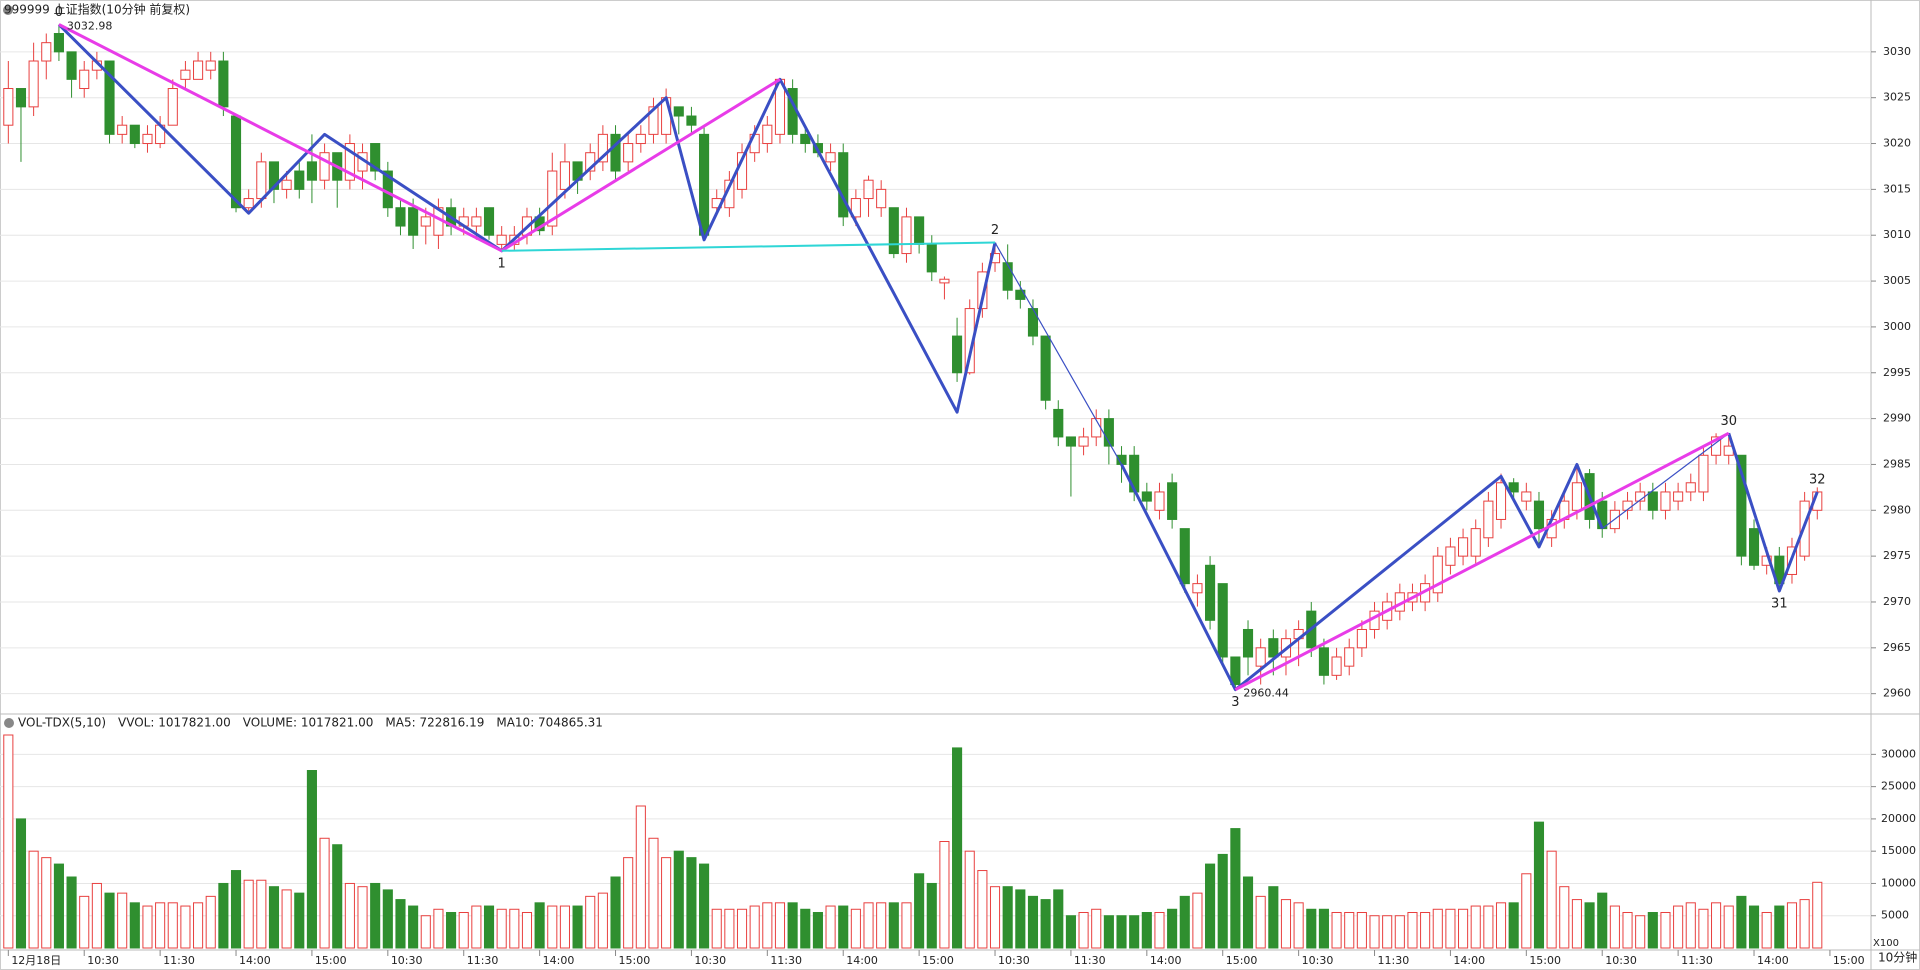 The image size is (1920, 970). Describe the element at coordinates (1779, 603) in the screenshot. I see `point-label: 31` at that location.